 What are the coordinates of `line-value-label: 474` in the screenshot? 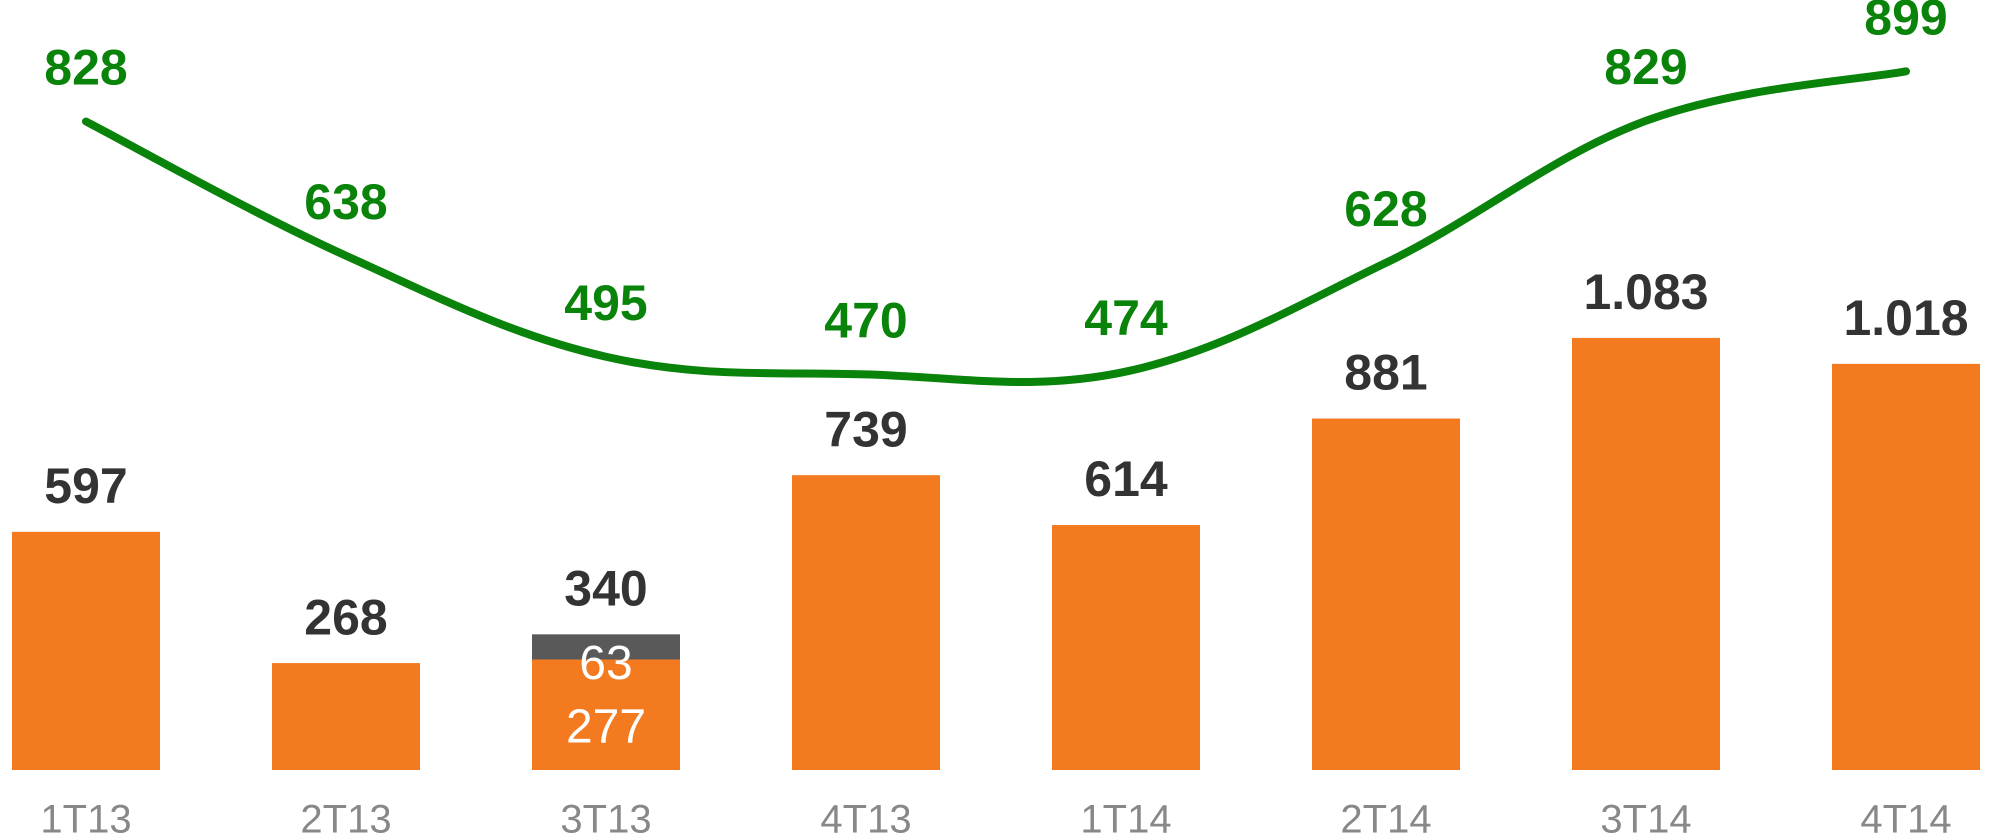 It's located at (1126, 318).